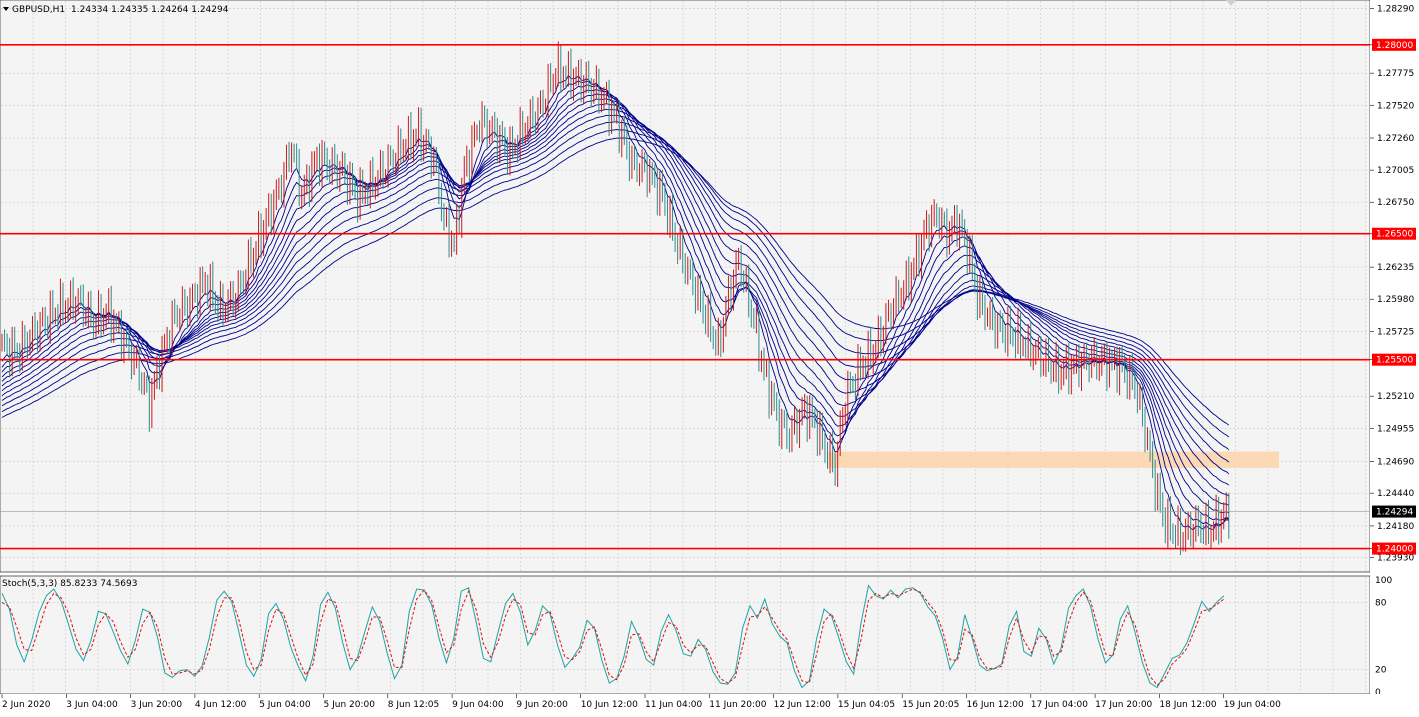  Describe the element at coordinates (930, 705) in the screenshot. I see `time-tick-label: 15 Jun 20:05` at that location.